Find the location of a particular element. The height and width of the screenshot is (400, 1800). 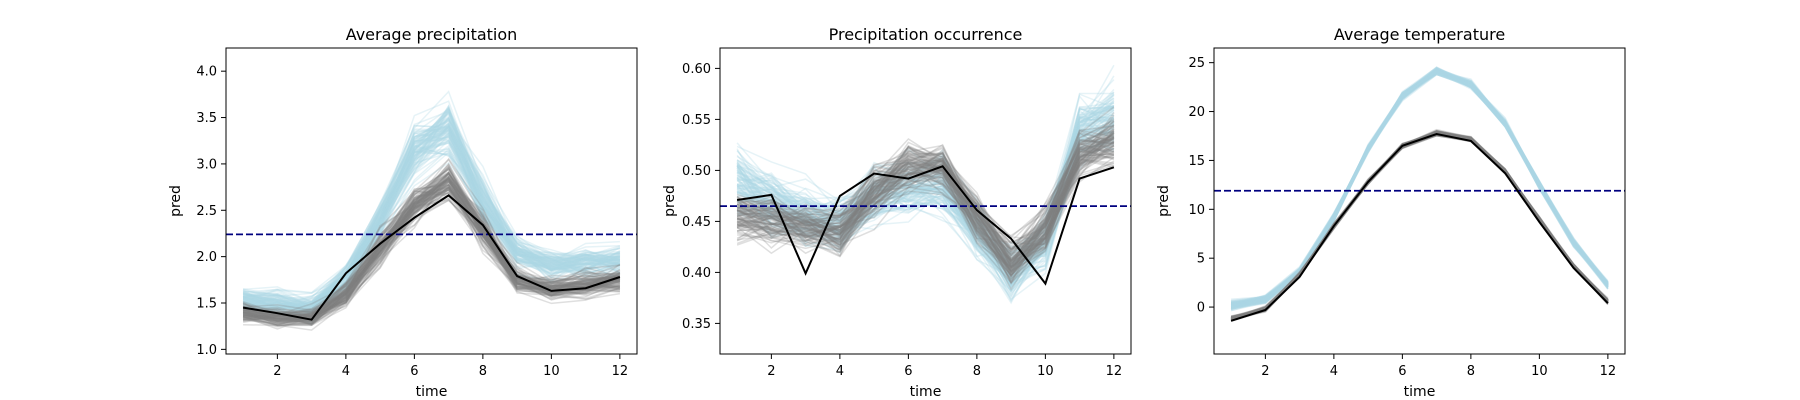

x-tick-label: 6 is located at coordinates (908, 371).